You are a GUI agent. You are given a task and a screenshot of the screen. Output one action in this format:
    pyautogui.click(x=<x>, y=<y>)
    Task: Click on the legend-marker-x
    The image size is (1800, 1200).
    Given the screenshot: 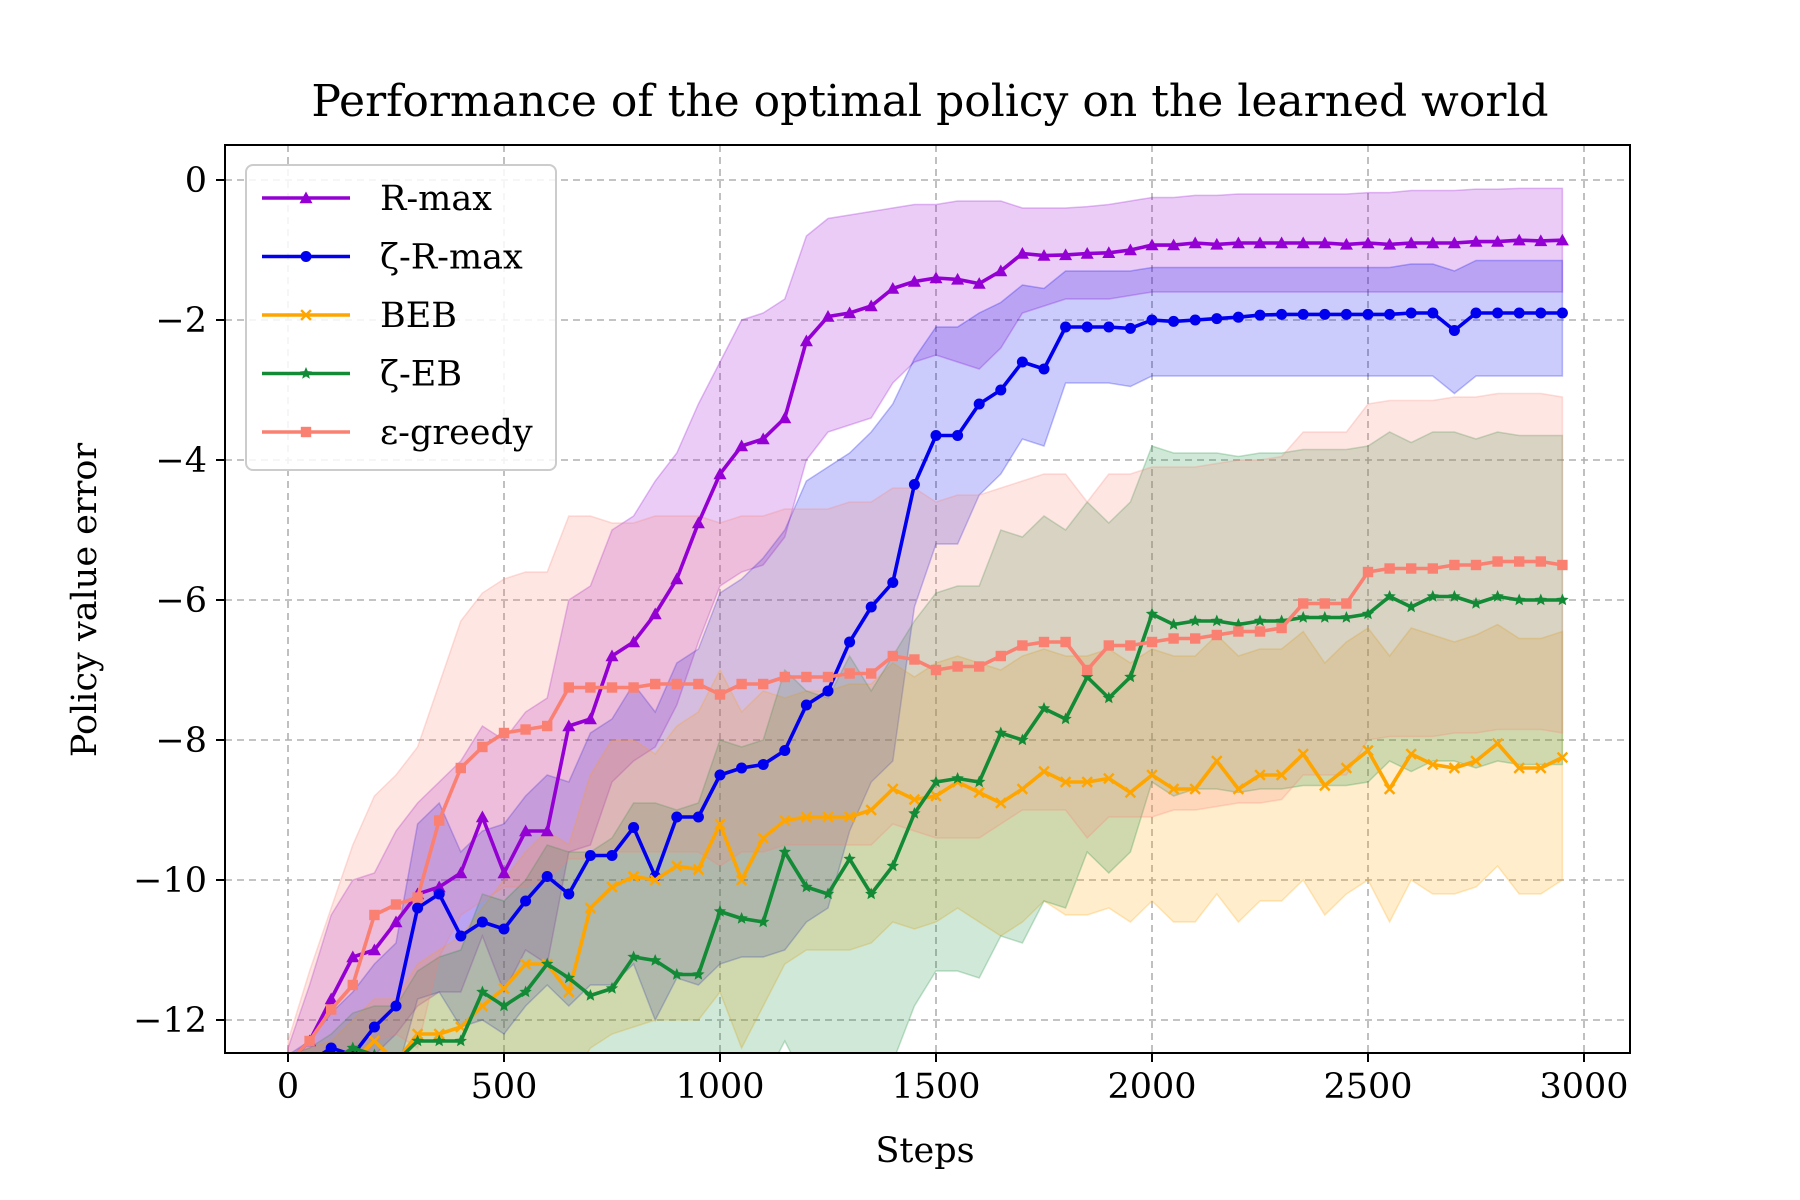 What is the action you would take?
    pyautogui.click(x=306, y=315)
    